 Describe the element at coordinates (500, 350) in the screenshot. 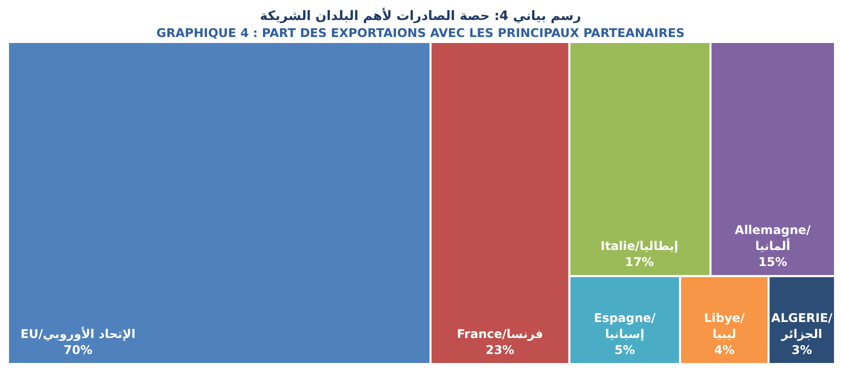

I see `data-label: 23%` at that location.